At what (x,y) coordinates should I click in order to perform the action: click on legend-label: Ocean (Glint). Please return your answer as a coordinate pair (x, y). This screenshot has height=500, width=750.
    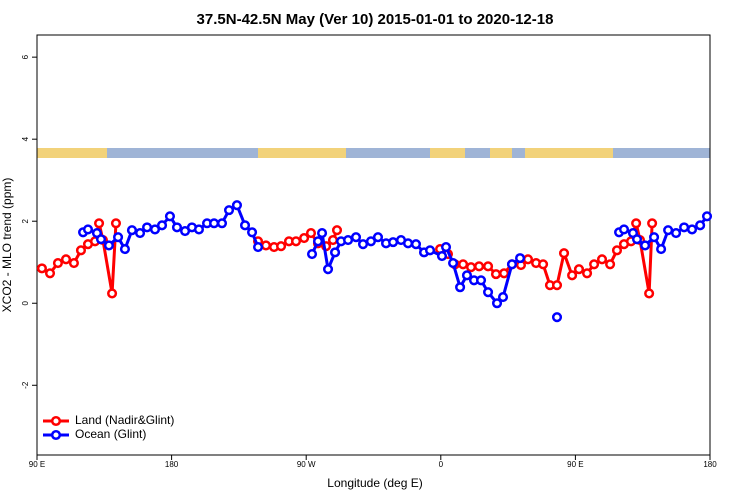
    Looking at the image, I should click on (110, 434).